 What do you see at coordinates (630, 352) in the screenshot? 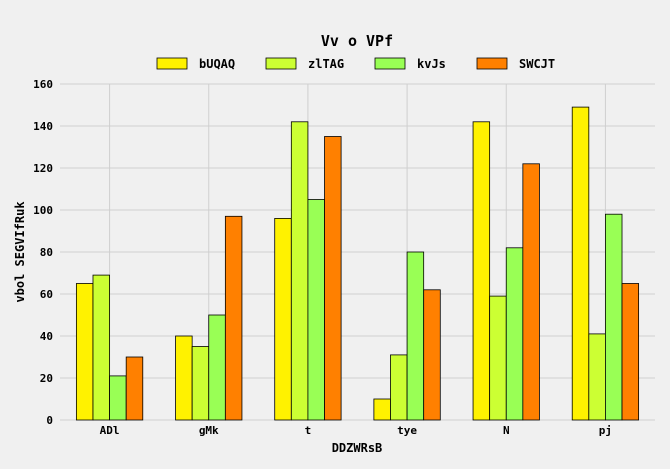
I see `bar-SWCJT-pj` at bounding box center [630, 352].